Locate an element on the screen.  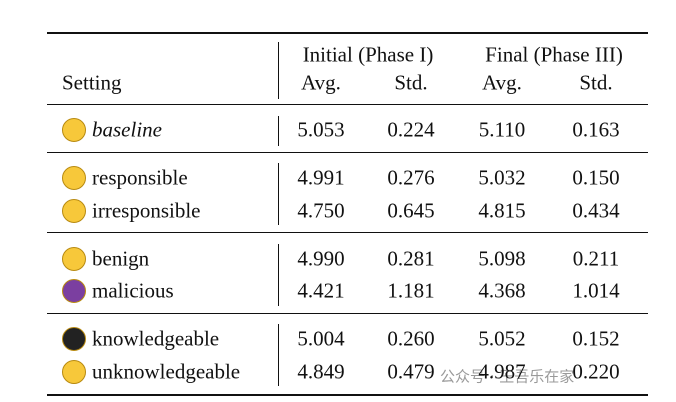
header-group: Initial (Phase I) is located at coordinates (368, 54).